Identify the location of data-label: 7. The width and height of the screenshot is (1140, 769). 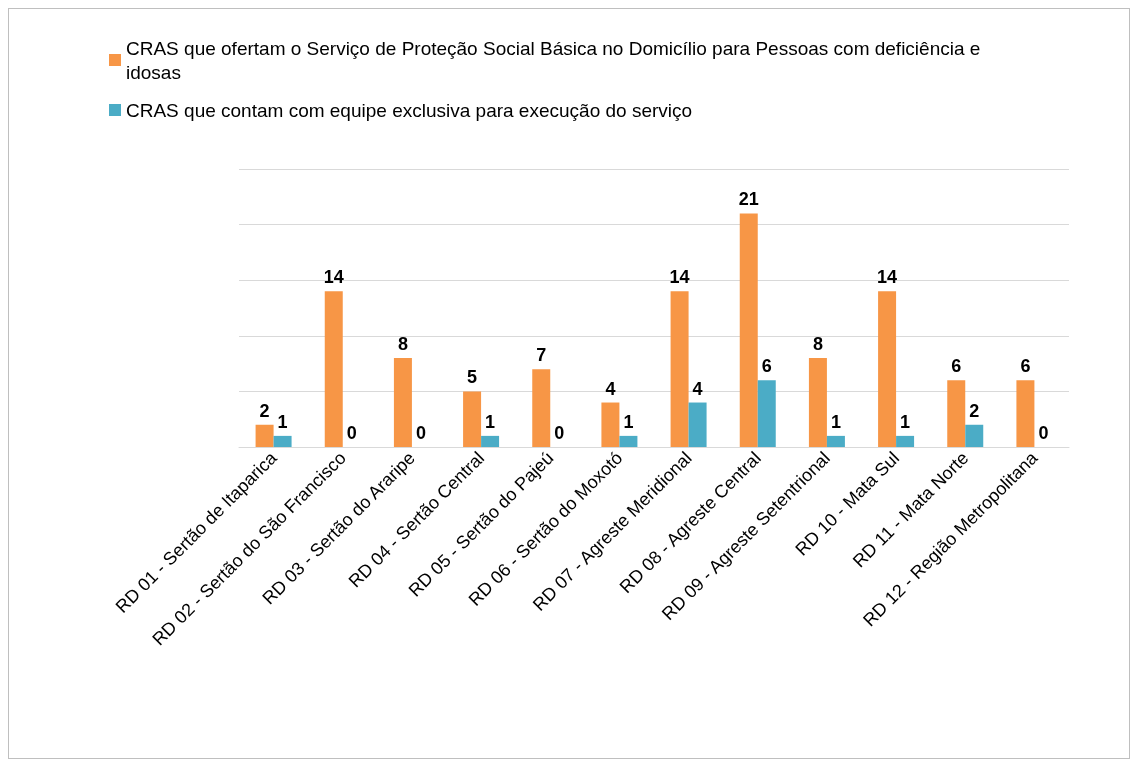
(541, 355).